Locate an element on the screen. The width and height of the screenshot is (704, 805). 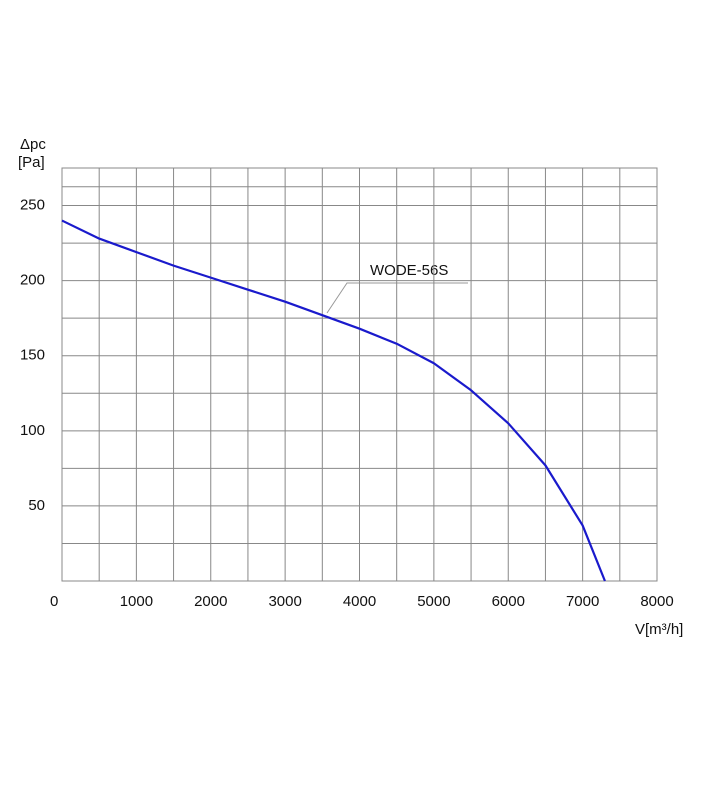
x-tick-label: 1000 is located at coordinates (136, 601).